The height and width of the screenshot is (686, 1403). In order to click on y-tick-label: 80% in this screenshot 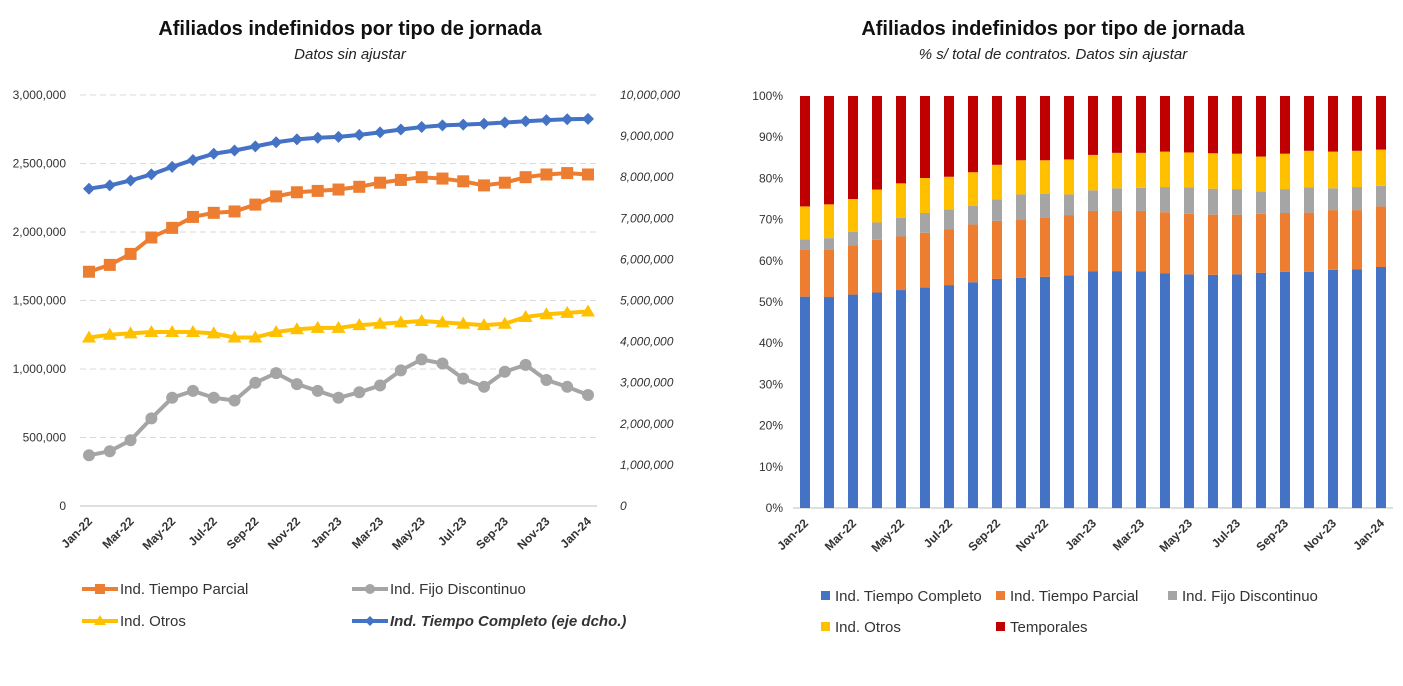, I will do `click(771, 178)`.